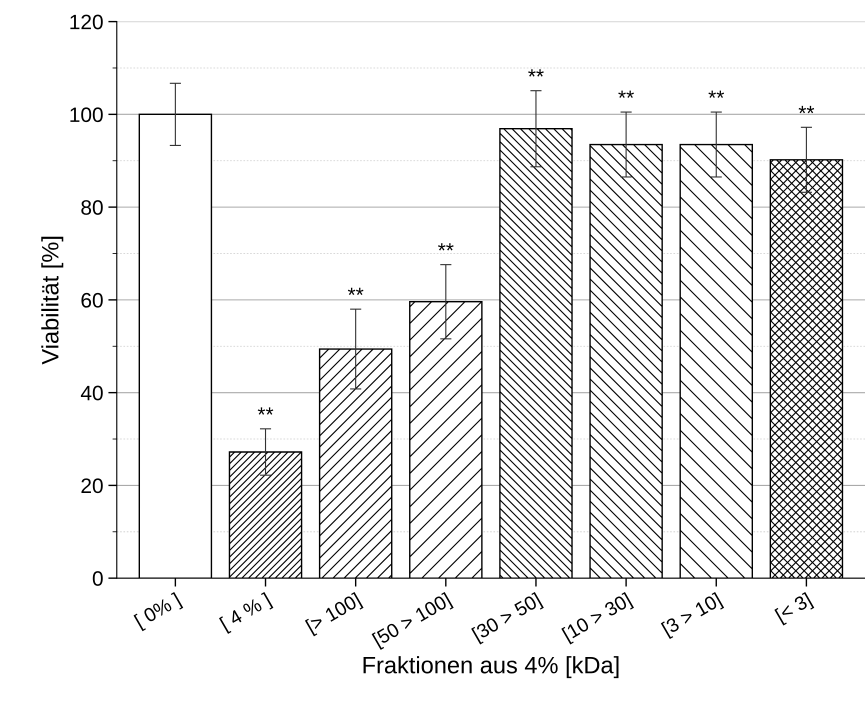 This screenshot has height=720, width=865. What do you see at coordinates (52, 300) in the screenshot?
I see `y-axis-title: Viabilität [%]` at bounding box center [52, 300].